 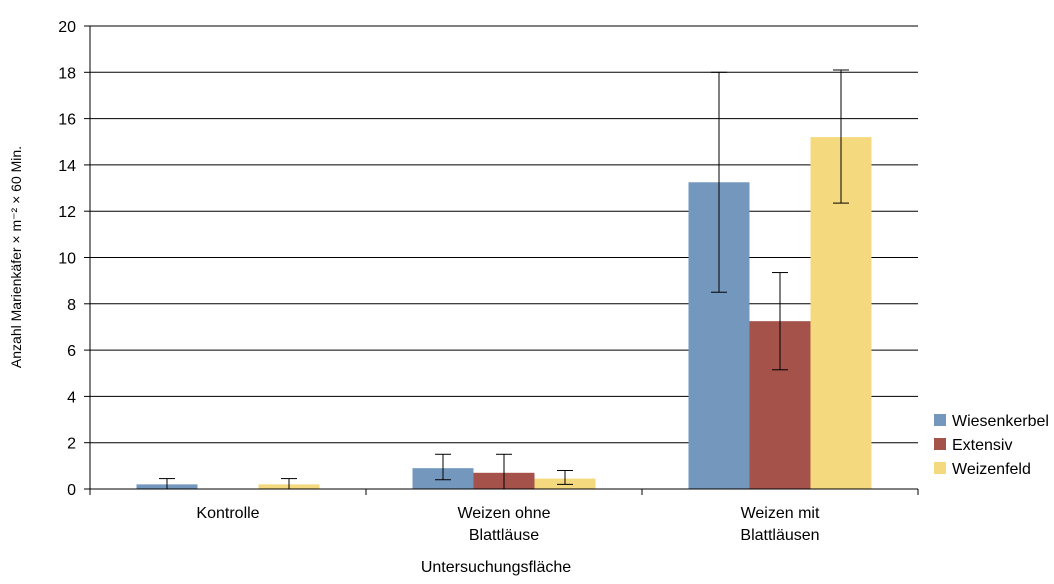 What do you see at coordinates (780, 513) in the screenshot?
I see `x-tick-label: Weizen mit` at bounding box center [780, 513].